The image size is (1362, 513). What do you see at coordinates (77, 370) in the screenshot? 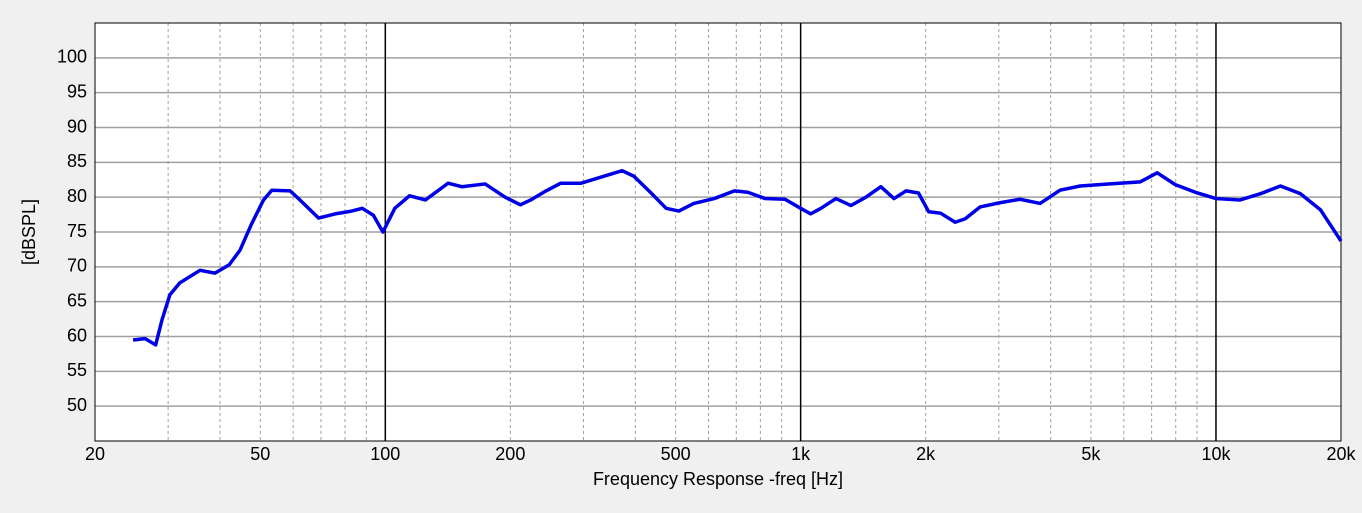
I see `y-tick-label: 55` at bounding box center [77, 370].